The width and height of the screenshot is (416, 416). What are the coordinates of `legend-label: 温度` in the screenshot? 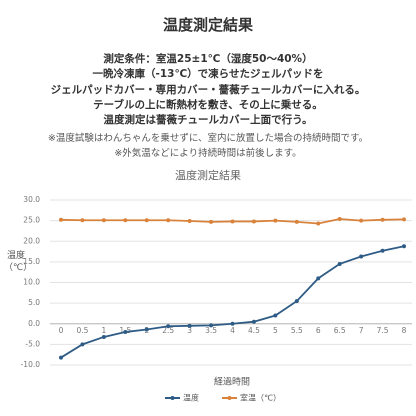 It's located at (191, 398).